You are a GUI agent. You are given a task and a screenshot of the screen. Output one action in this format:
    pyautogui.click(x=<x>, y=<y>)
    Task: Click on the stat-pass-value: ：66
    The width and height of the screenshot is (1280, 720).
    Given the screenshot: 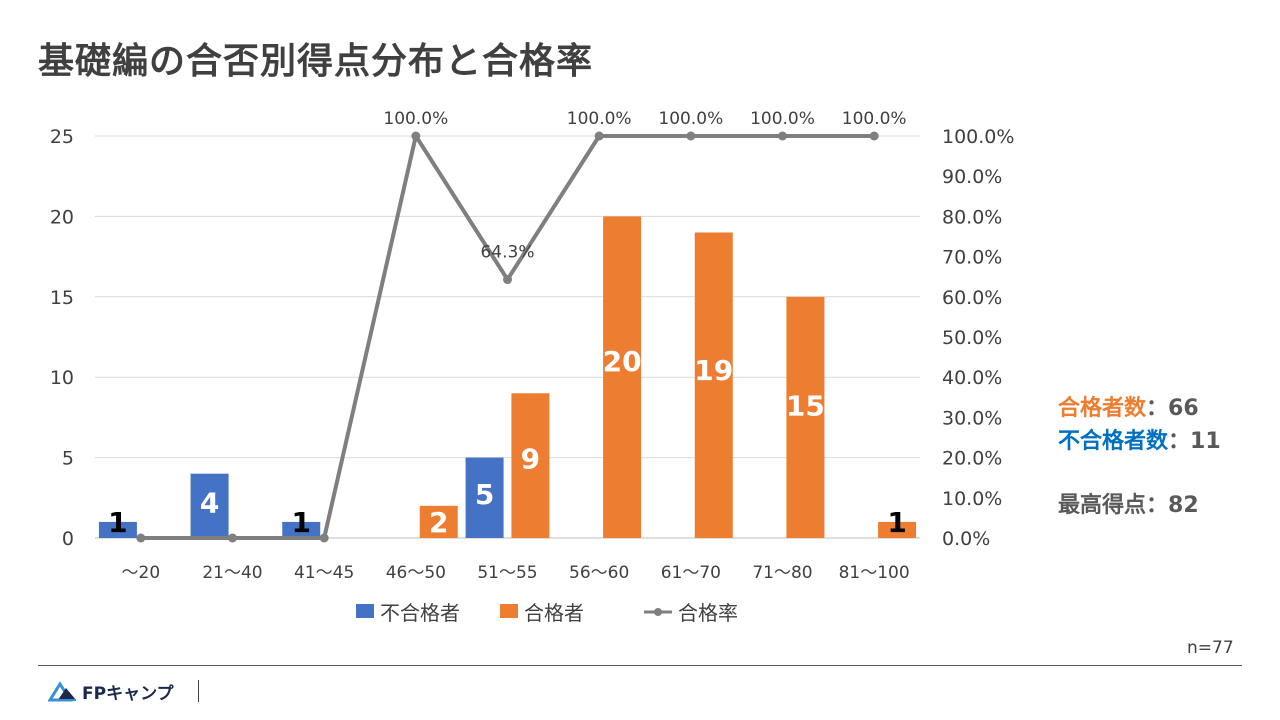 What is the action you would take?
    pyautogui.click(x=1172, y=408)
    